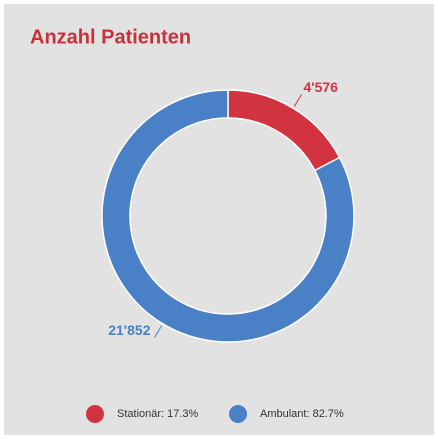 The height and width of the screenshot is (439, 438). Describe the element at coordinates (302, 414) in the screenshot. I see `legend-label: Ambulant: 82.7%` at that location.